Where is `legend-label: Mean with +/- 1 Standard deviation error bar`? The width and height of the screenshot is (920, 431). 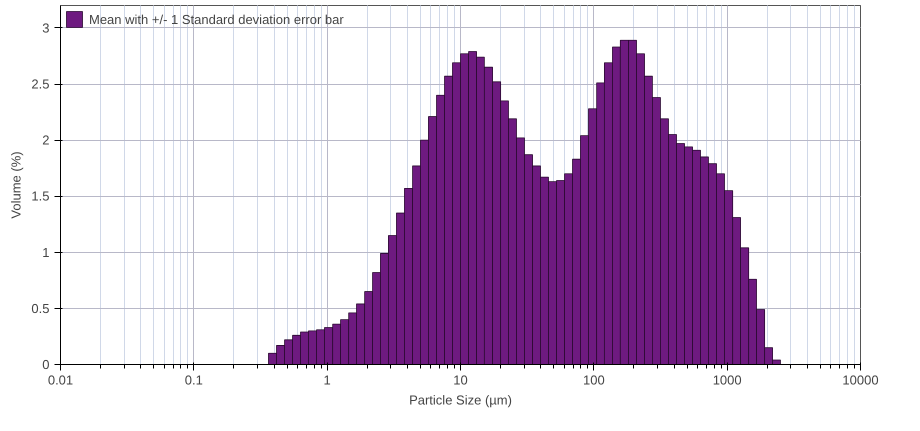
legend-label: Mean with +/- 1 Standard deviation error bar is located at coordinates (216, 19).